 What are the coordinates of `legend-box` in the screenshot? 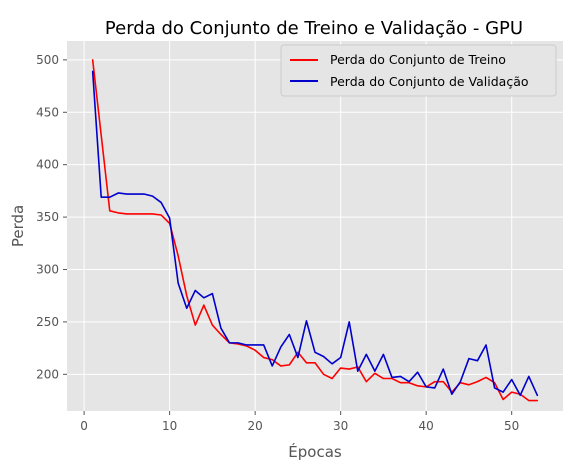 It's located at (418, 70).